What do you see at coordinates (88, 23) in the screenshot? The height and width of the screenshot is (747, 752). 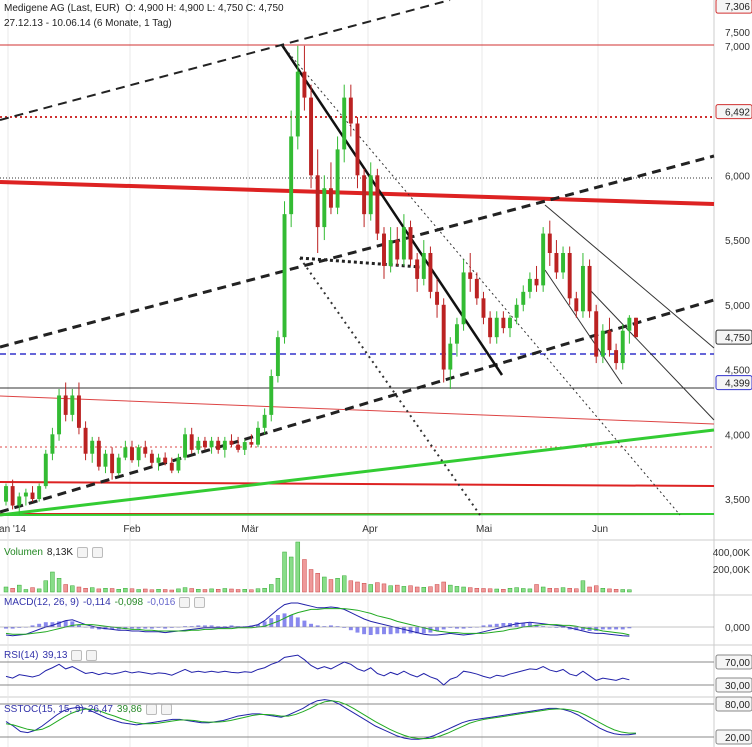 I see `date-range: 27.12.13 - 10.06.14 (6 Monate, 1 Tag)` at bounding box center [88, 23].